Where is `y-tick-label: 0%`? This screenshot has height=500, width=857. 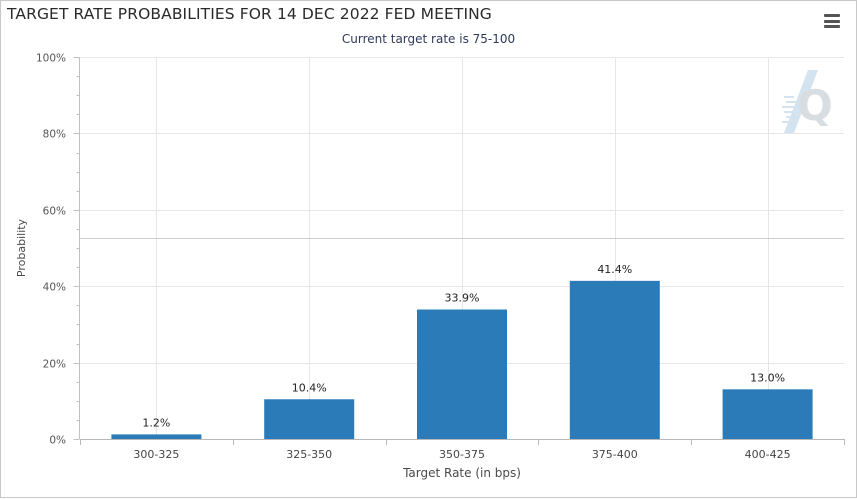
y-tick-label: 0% is located at coordinates (57, 441).